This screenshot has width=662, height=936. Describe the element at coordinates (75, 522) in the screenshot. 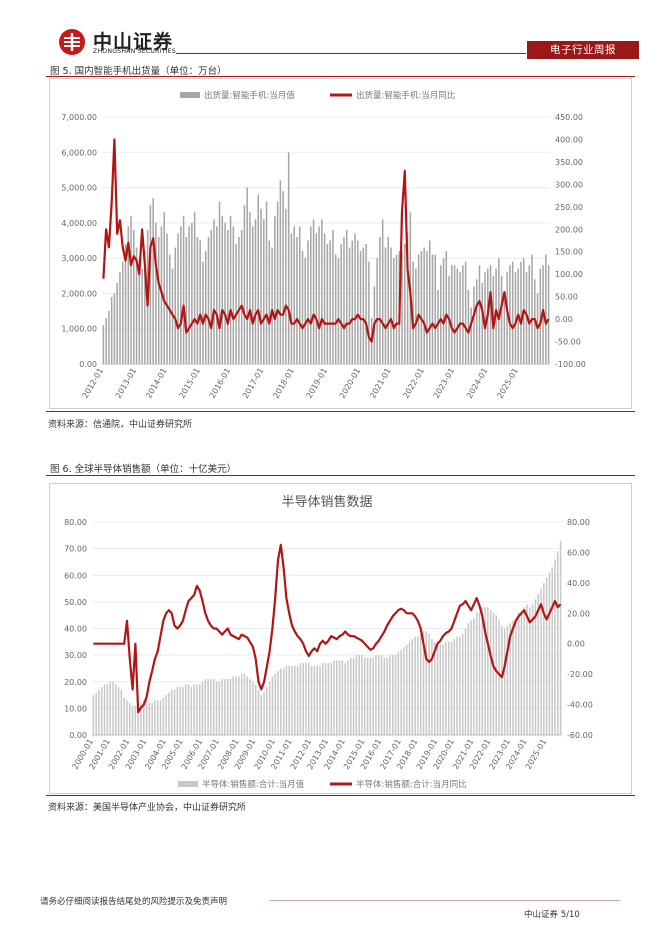

I see `y-left-tick-label: 80.00` at that location.